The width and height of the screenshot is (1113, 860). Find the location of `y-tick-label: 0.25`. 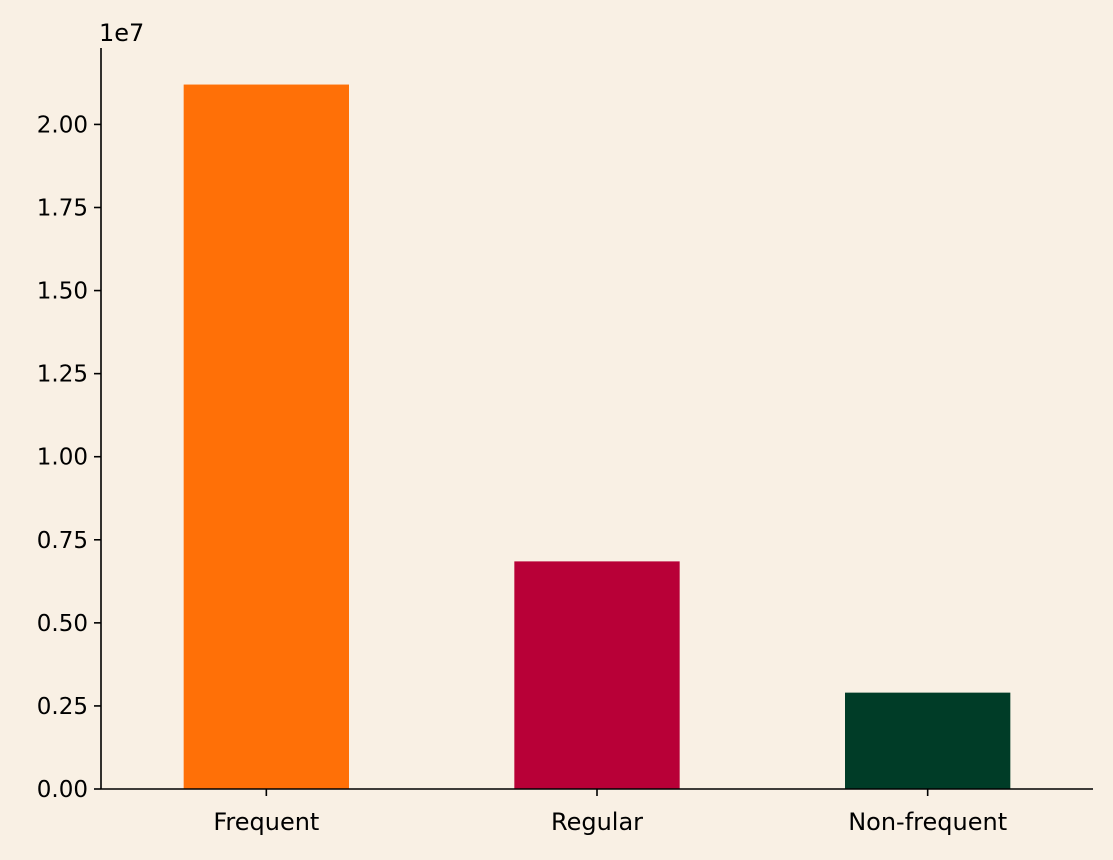

y-tick-label: 0.25 is located at coordinates (62, 707).